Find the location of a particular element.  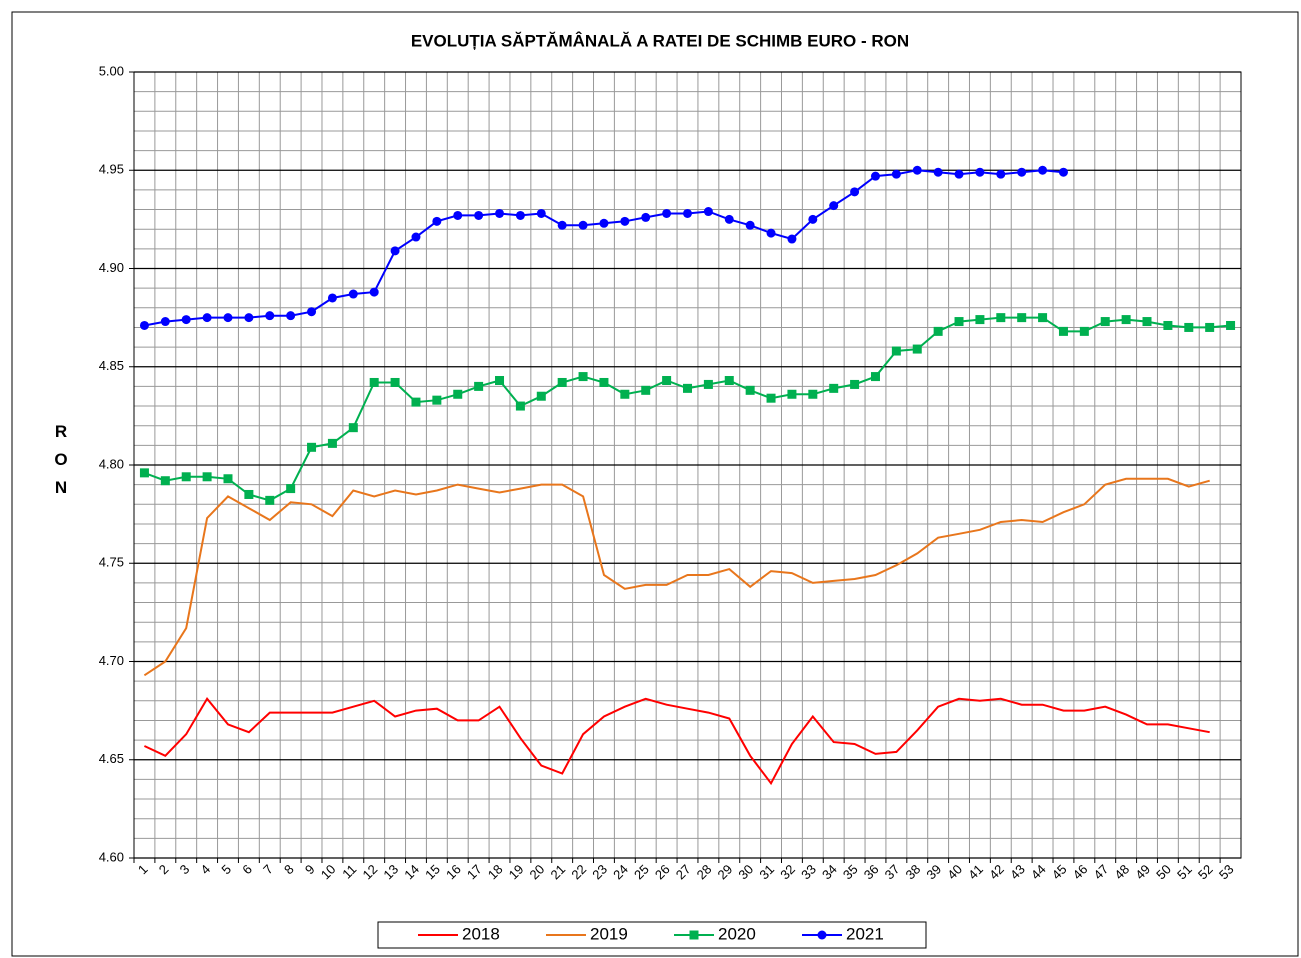

legend-label: 2020 is located at coordinates (737, 933).